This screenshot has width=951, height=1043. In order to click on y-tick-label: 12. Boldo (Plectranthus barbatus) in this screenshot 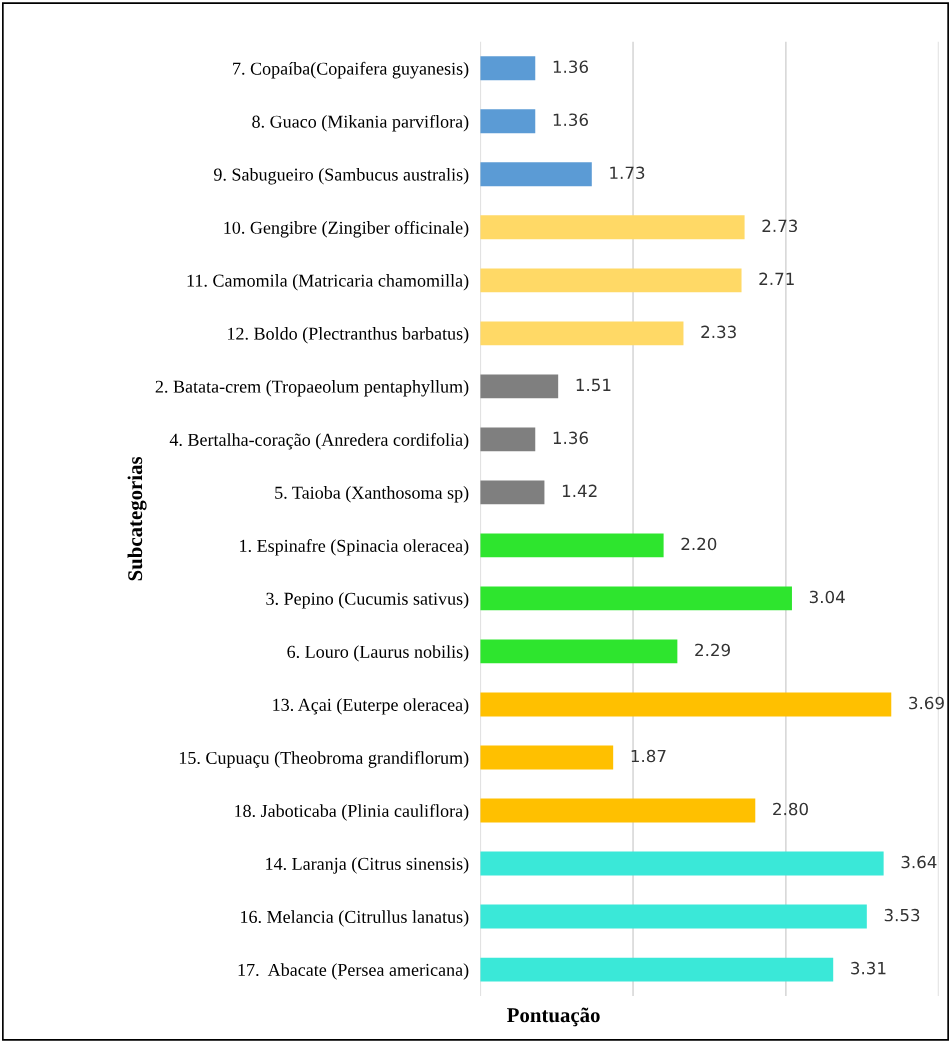, I will do `click(348, 335)`.